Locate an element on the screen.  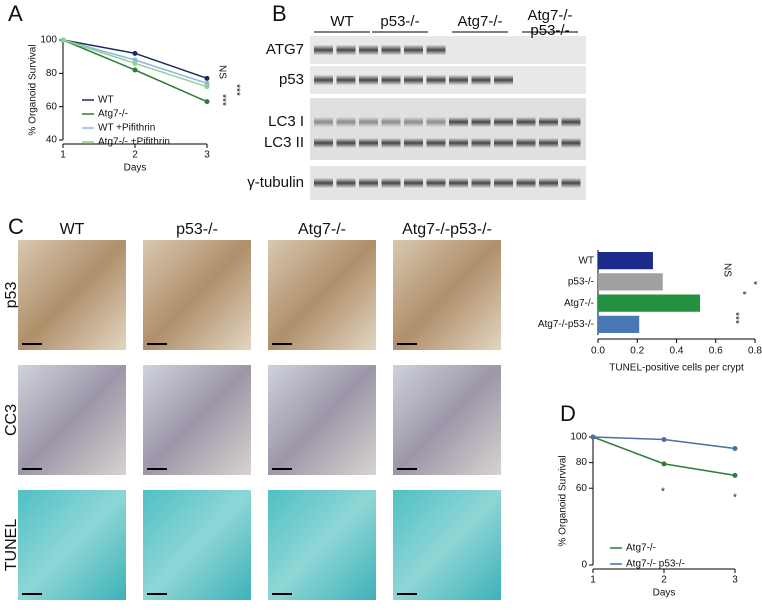
y-tick-label: 80 is located at coordinates (582, 462).